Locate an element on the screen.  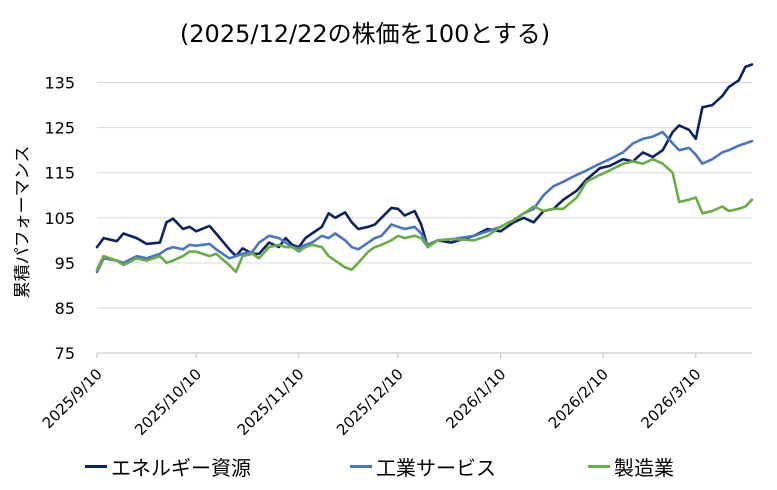
x-tick-label: 2026/1/10 is located at coordinates (475, 398).